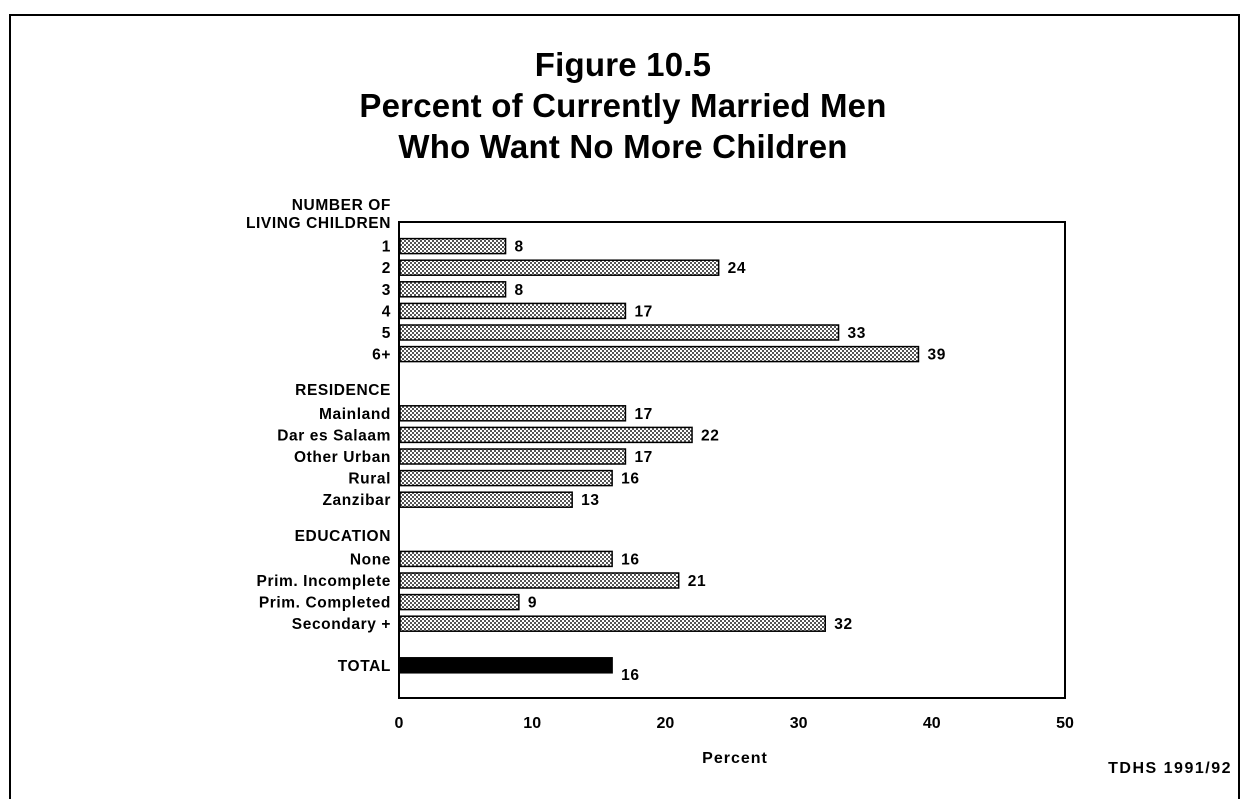  Describe the element at coordinates (318, 223) in the screenshot. I see `group-header: LIVING CHILDREN` at that location.